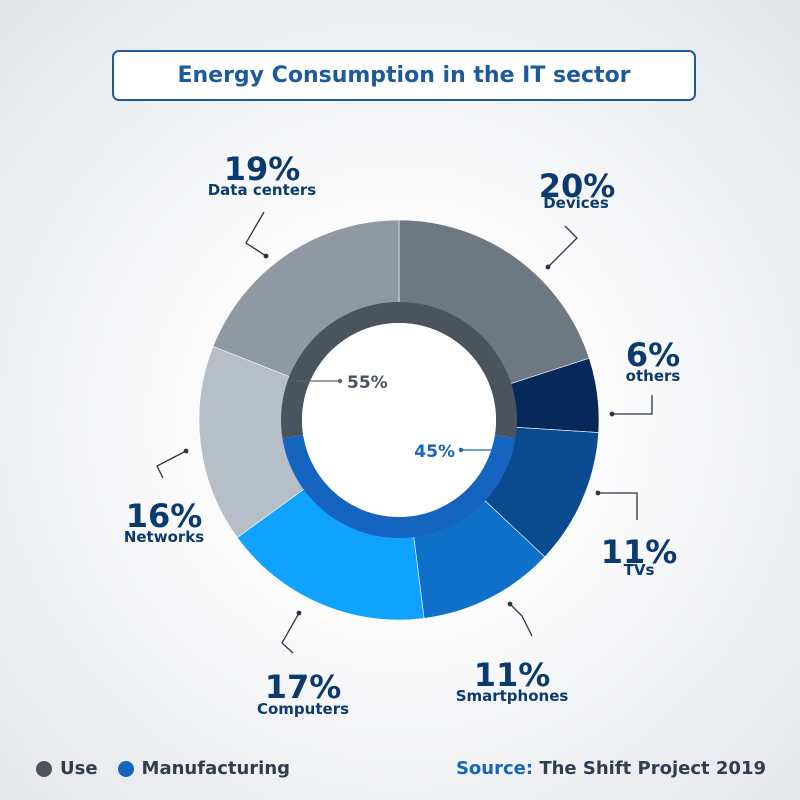  Describe the element at coordinates (290, 633) in the screenshot. I see `leader-line-computers` at that location.